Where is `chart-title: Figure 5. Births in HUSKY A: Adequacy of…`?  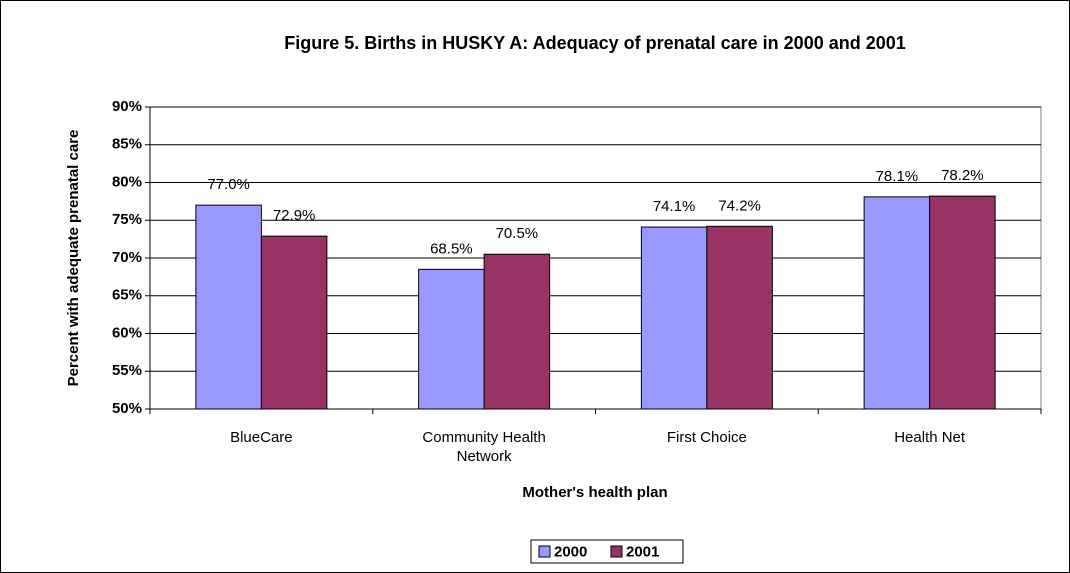
chart-title: Figure 5. Births in HUSKY A: Adequacy of… is located at coordinates (595, 43).